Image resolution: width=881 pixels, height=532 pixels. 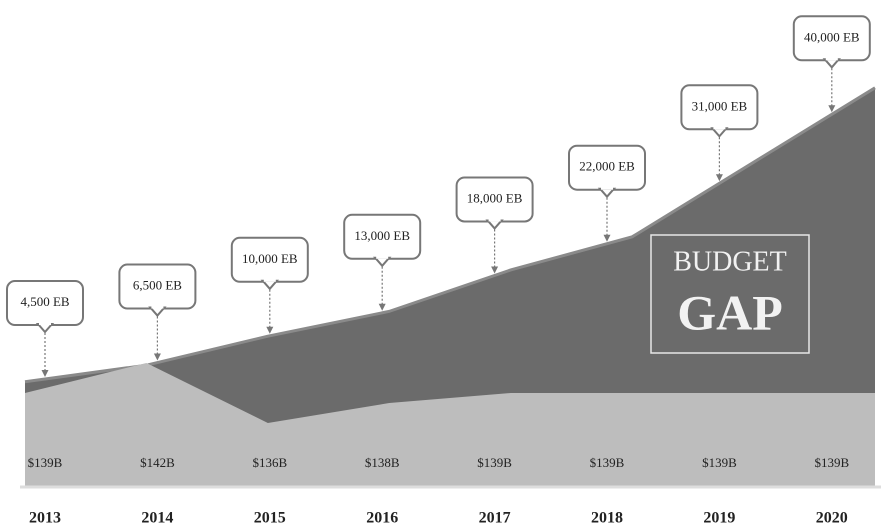 I want to click on annotation-box, so click(x=730, y=294).